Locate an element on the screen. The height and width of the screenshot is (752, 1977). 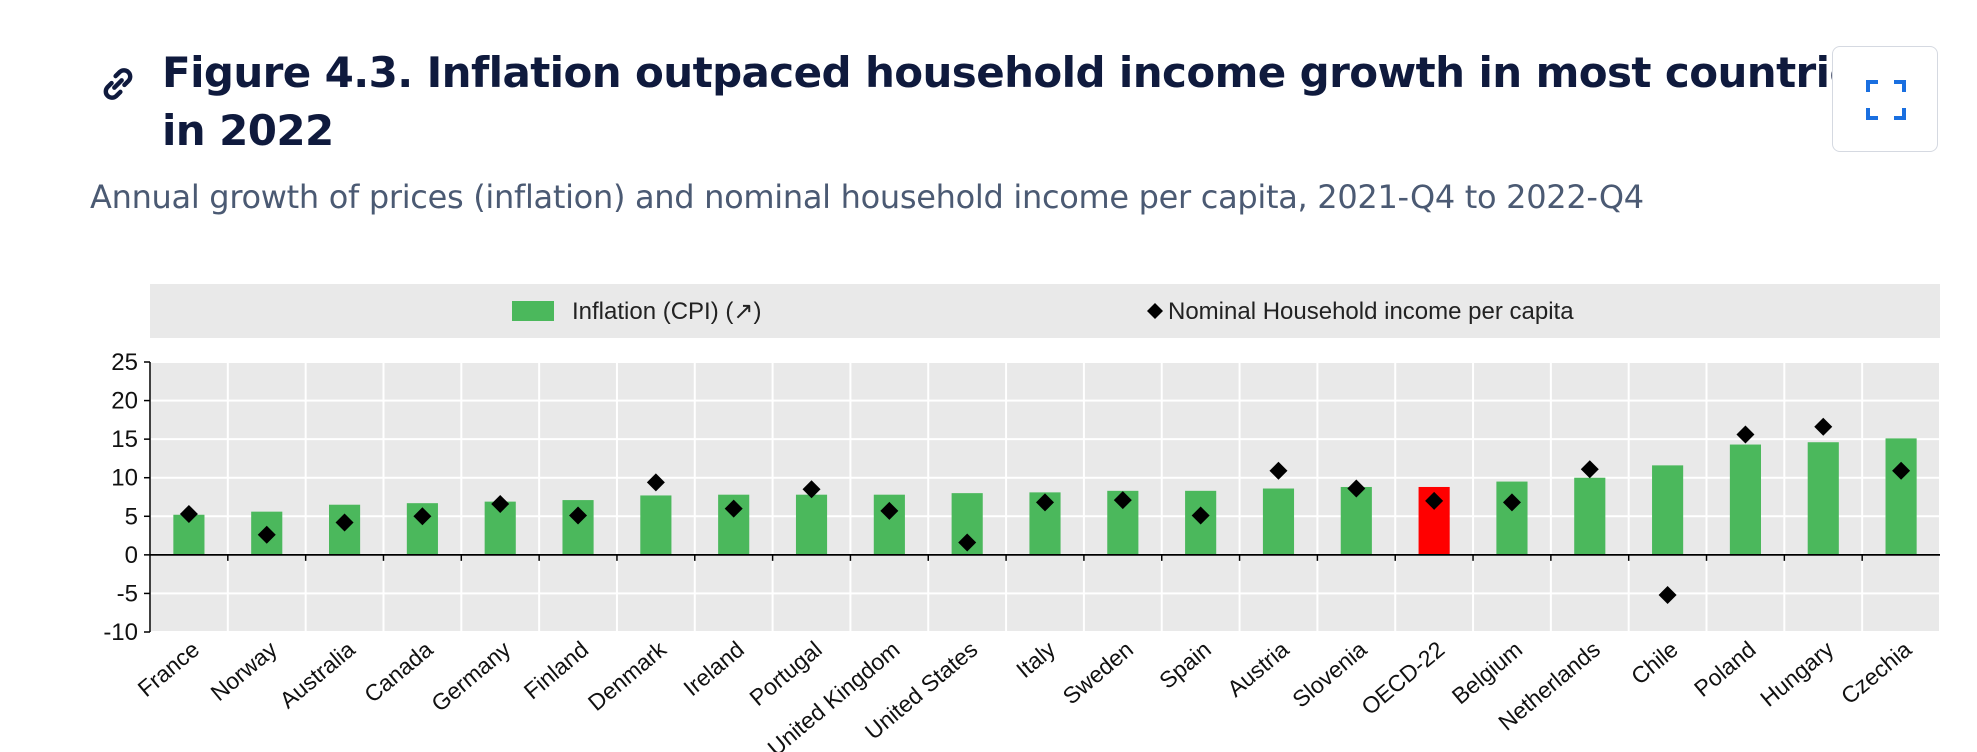
y-tick-label: 20 is located at coordinates (124, 401).